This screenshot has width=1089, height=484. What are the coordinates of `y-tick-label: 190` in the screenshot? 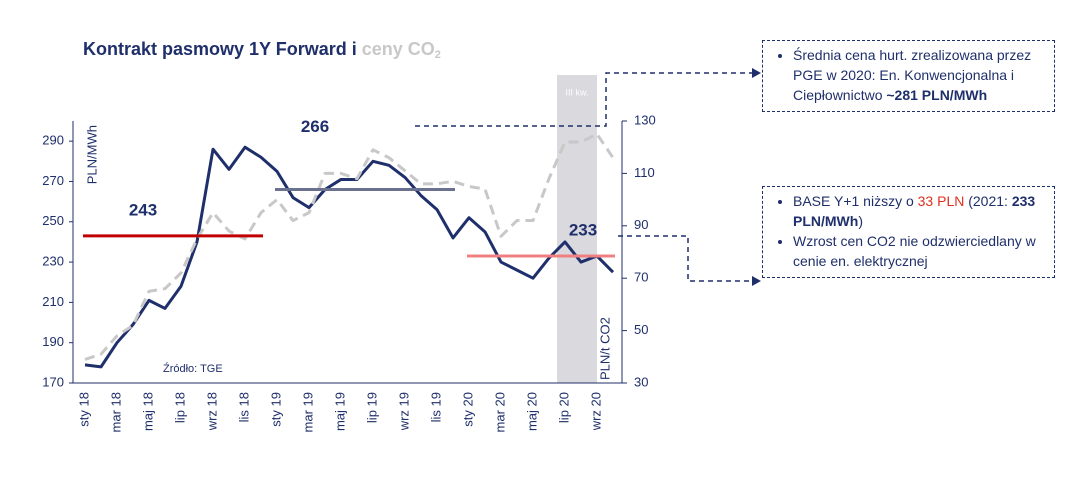 It's located at (53, 341).